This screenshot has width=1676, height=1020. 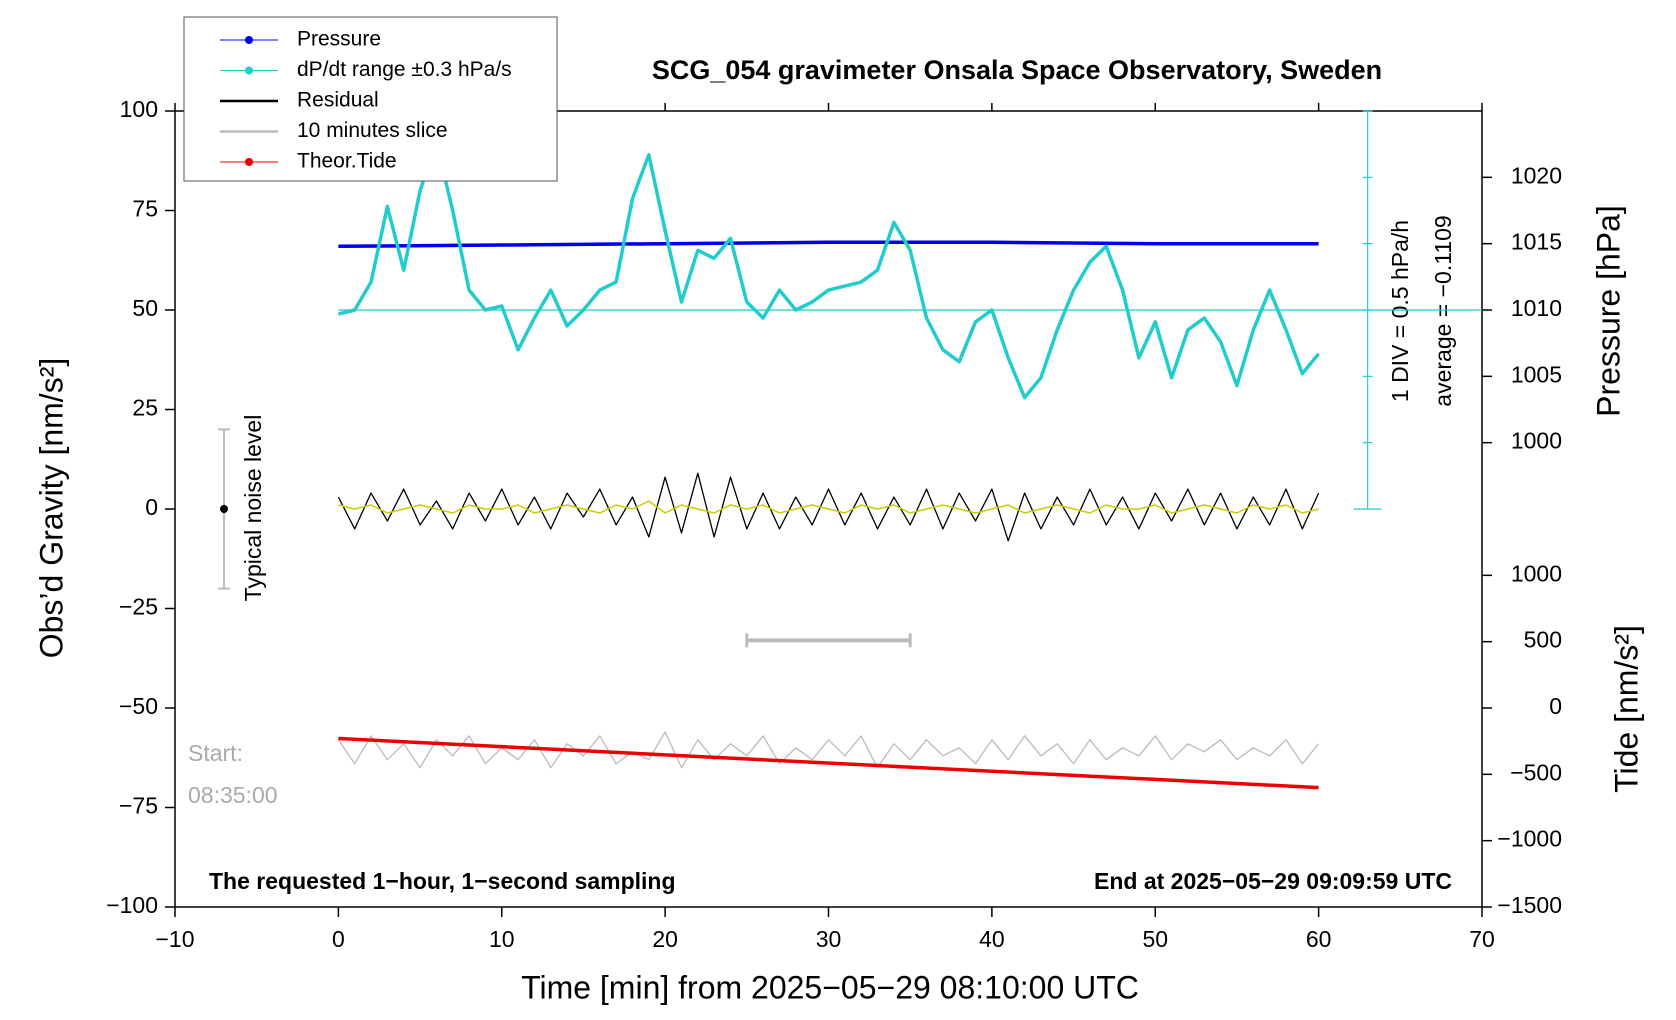 What do you see at coordinates (1536, 772) in the screenshot?
I see `y3-tick-label: −500` at bounding box center [1536, 772].